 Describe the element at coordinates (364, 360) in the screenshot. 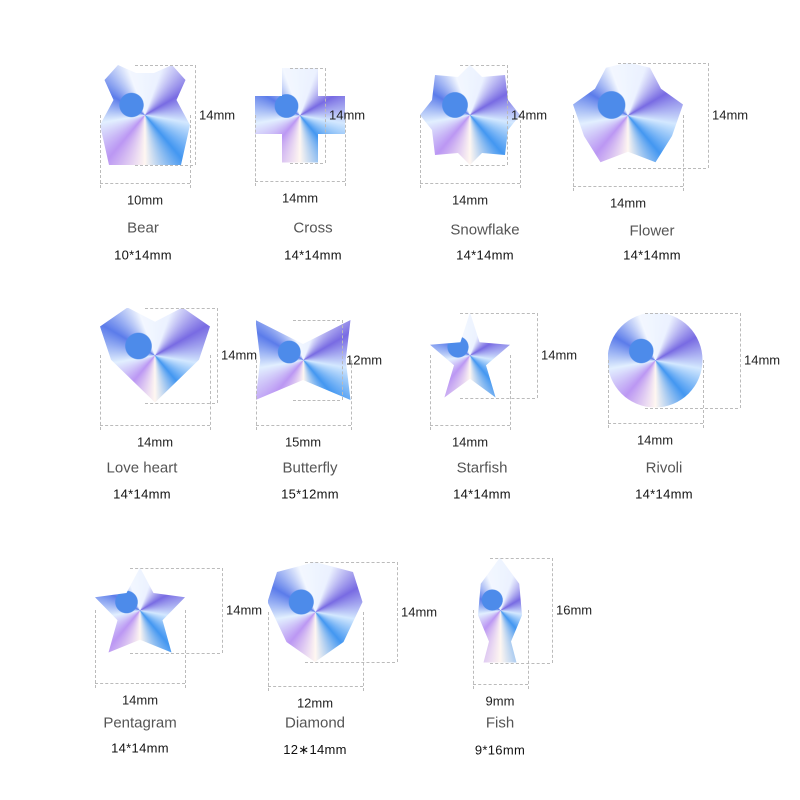

I see `height-label: 12mm` at that location.